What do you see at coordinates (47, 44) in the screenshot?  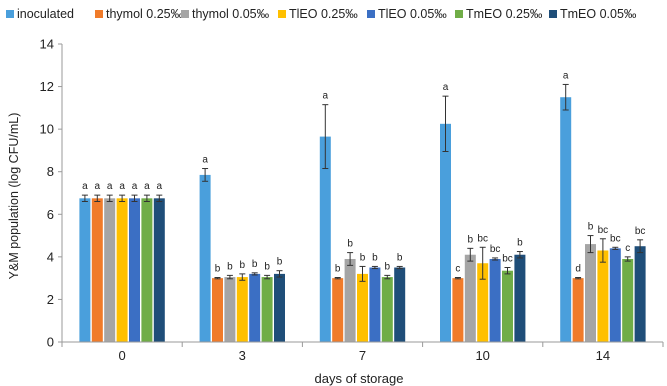 I see `y-tick-label: 14` at bounding box center [47, 44].